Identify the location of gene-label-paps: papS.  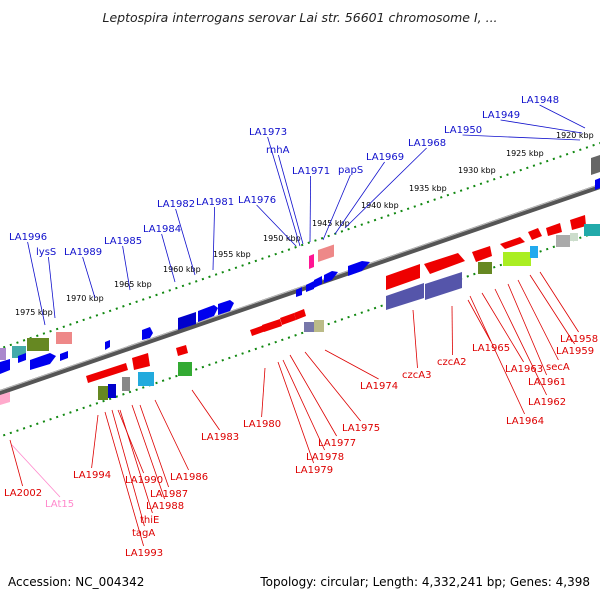
(342, 203).